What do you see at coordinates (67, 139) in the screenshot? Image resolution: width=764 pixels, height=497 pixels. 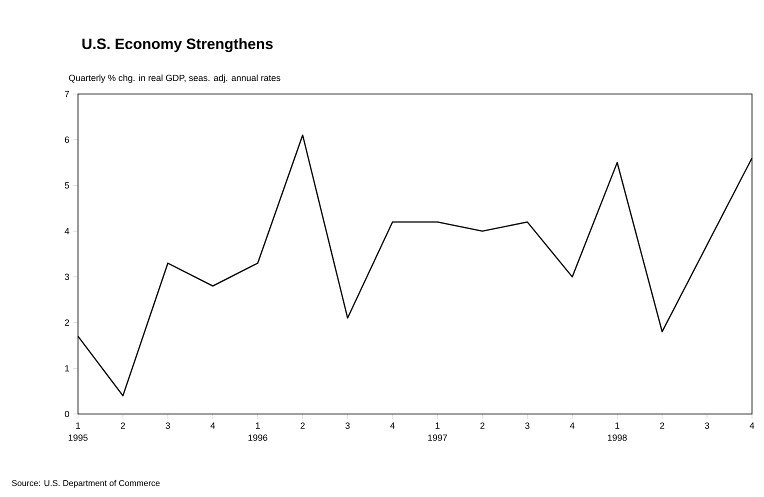 I see `y-tick-label: 6` at bounding box center [67, 139].